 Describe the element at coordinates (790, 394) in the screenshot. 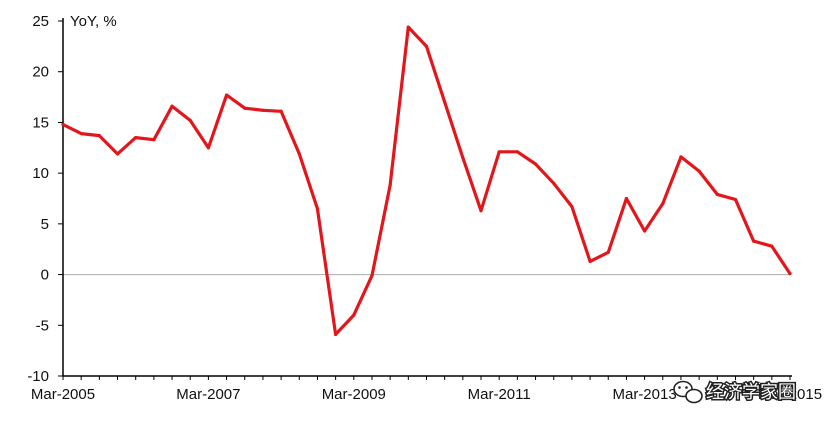

I see `x-tick-label: Mar-2015` at that location.